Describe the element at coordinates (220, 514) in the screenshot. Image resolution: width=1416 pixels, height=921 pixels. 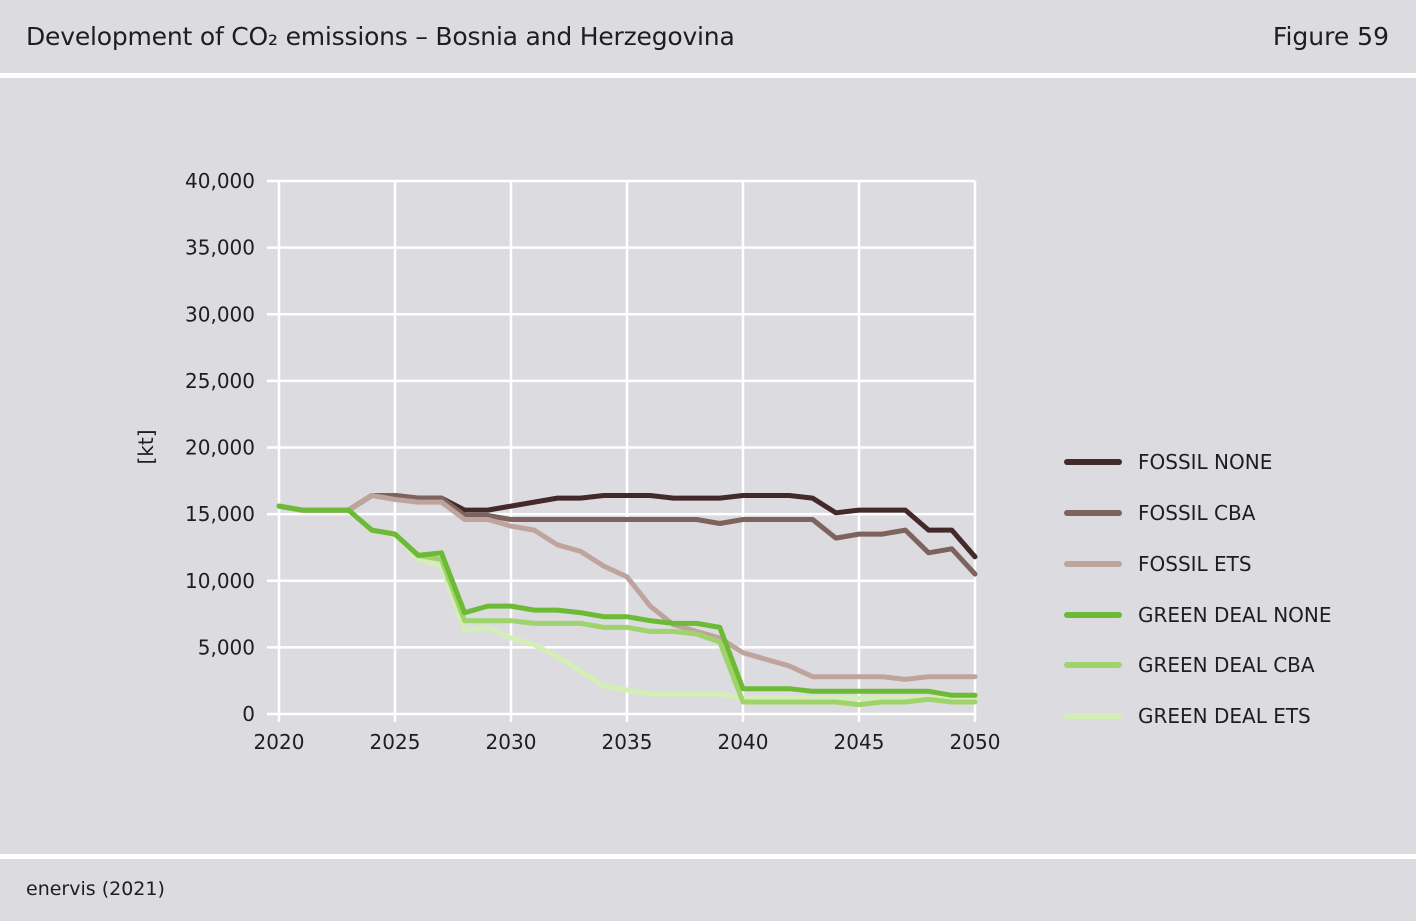
I see `y-tick-label: 15,000` at that location.